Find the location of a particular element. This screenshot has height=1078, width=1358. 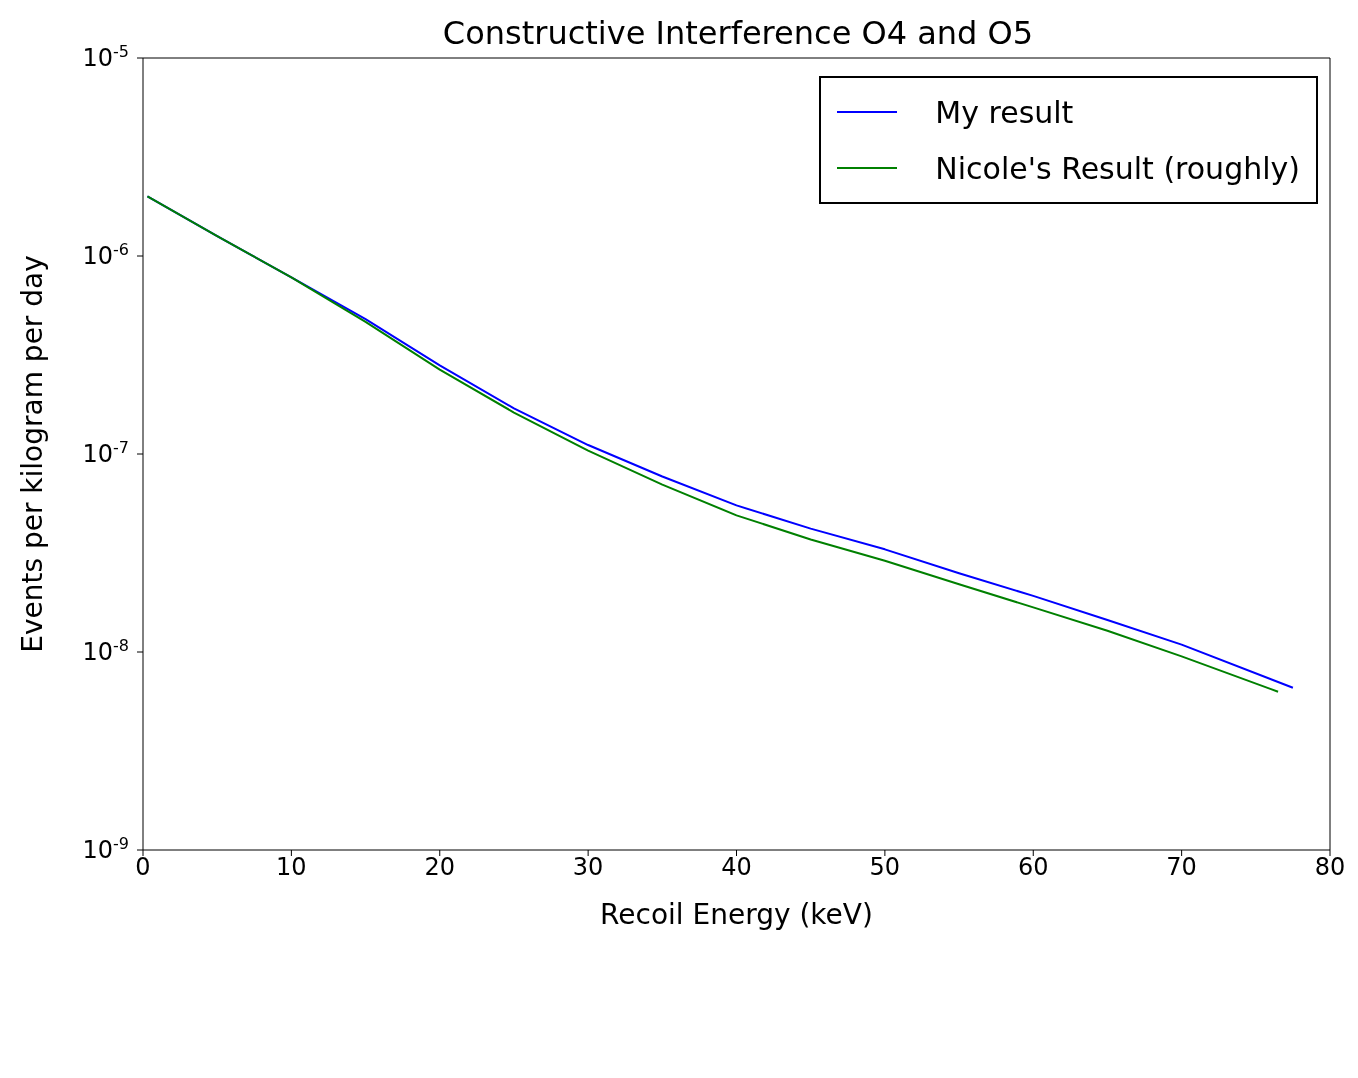

x-tick-label: 60 is located at coordinates (1033, 867).